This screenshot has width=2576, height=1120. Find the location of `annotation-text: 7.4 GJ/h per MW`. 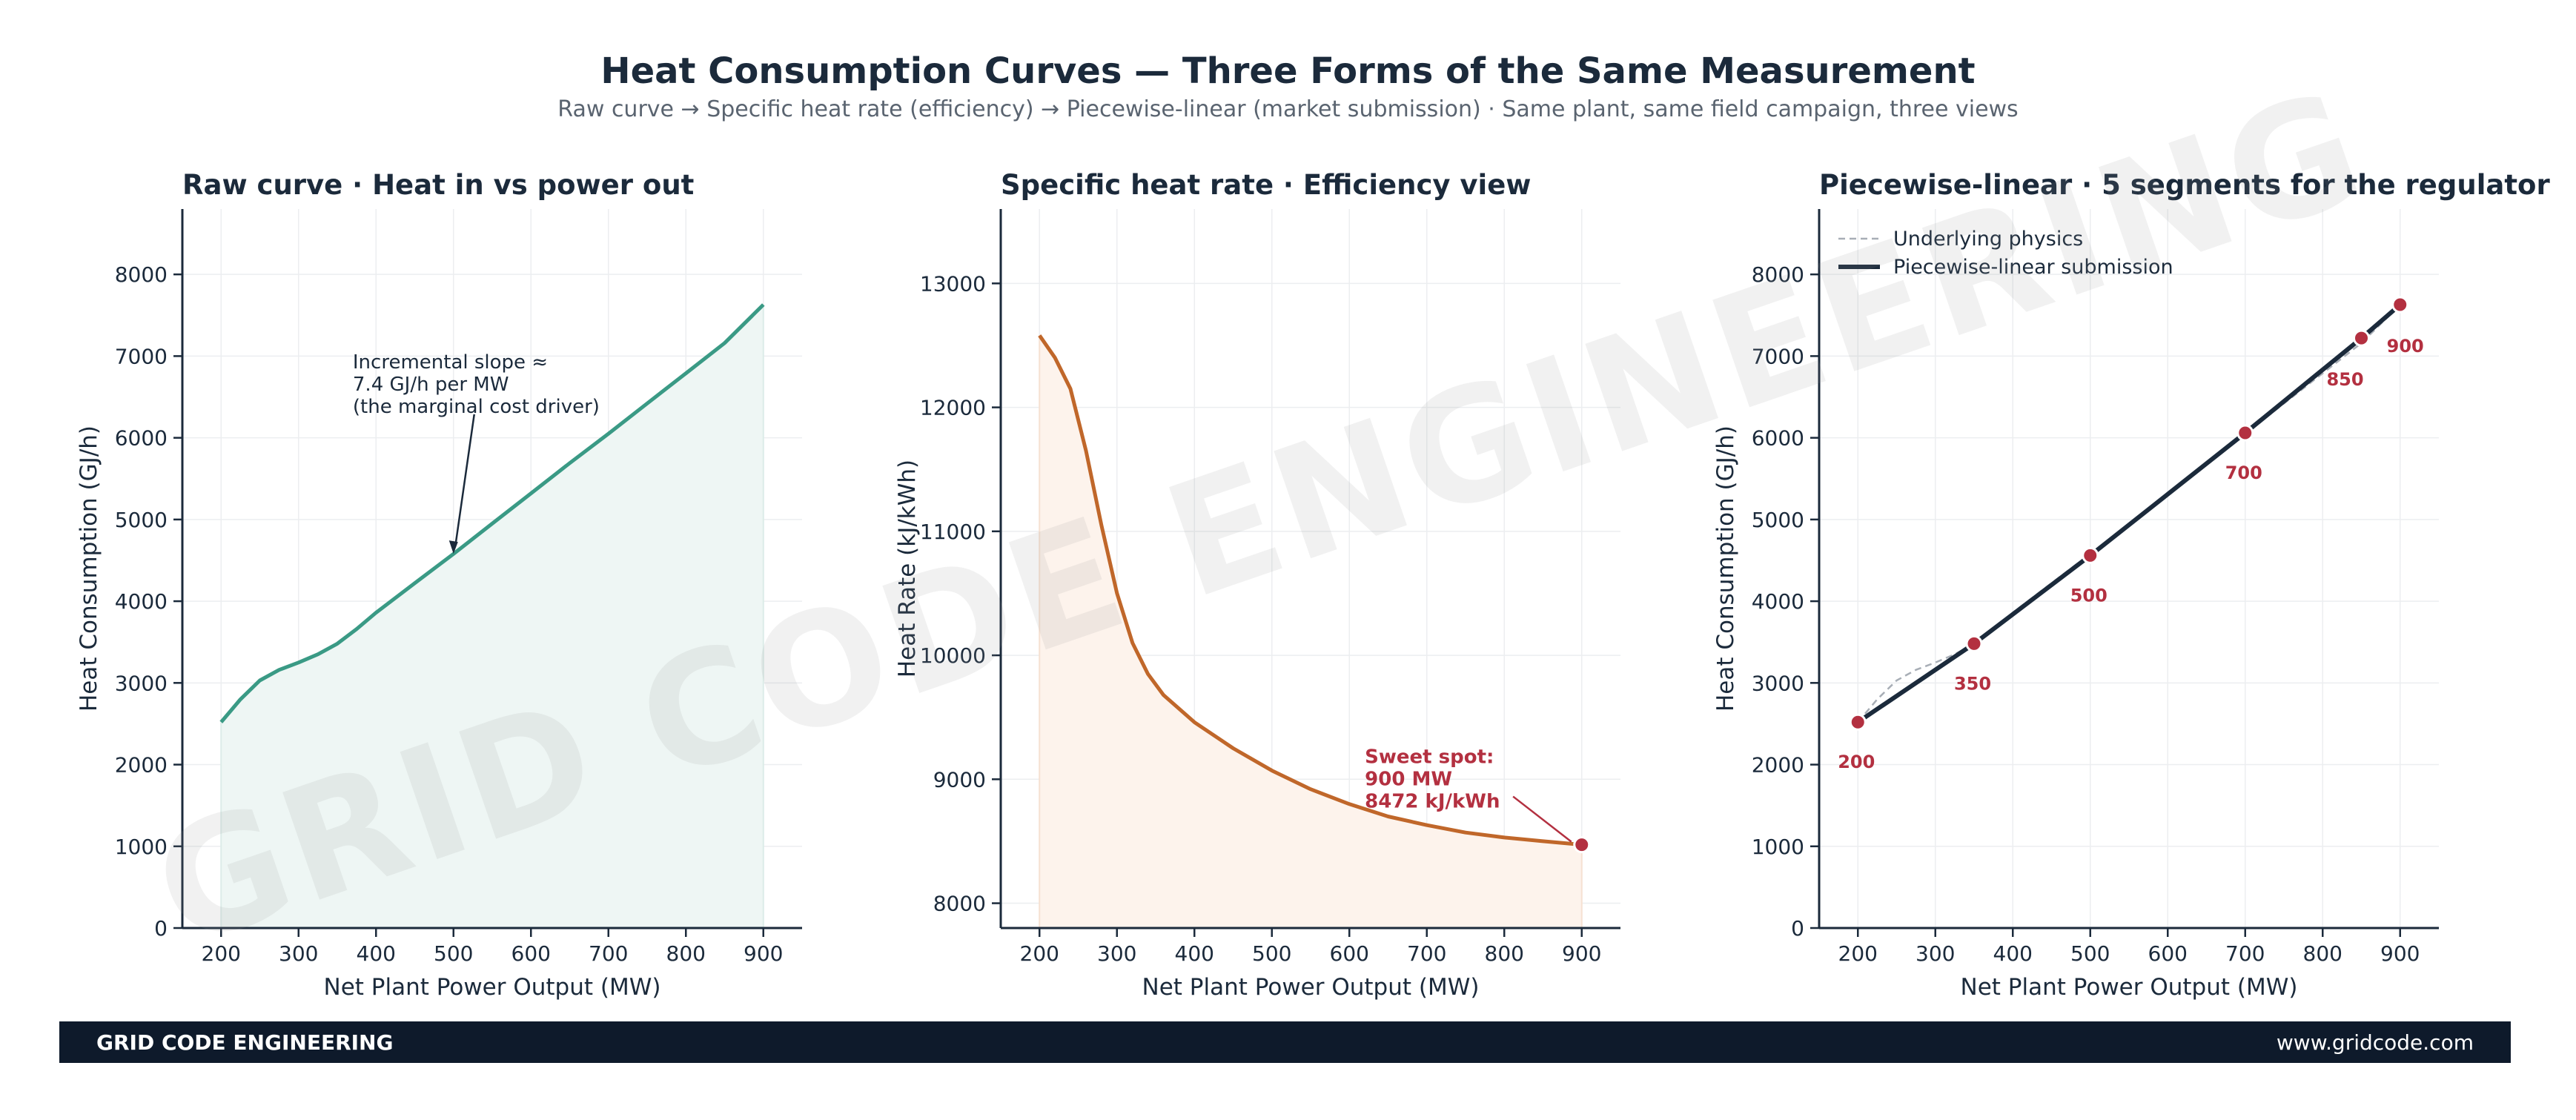

annotation-text: 7.4 GJ/h per MW is located at coordinates (431, 385).